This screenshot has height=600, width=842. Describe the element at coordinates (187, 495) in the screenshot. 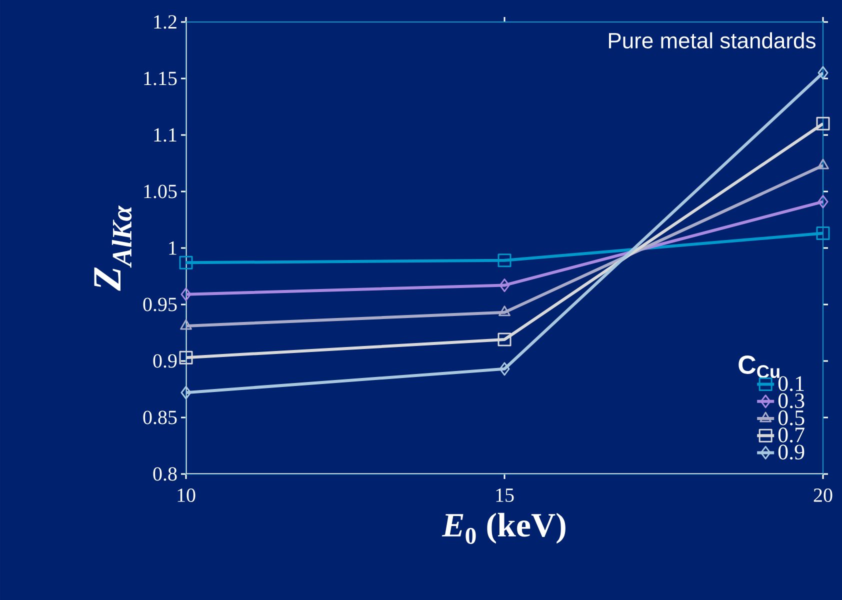

I see `x-tick-label: 10` at that location.